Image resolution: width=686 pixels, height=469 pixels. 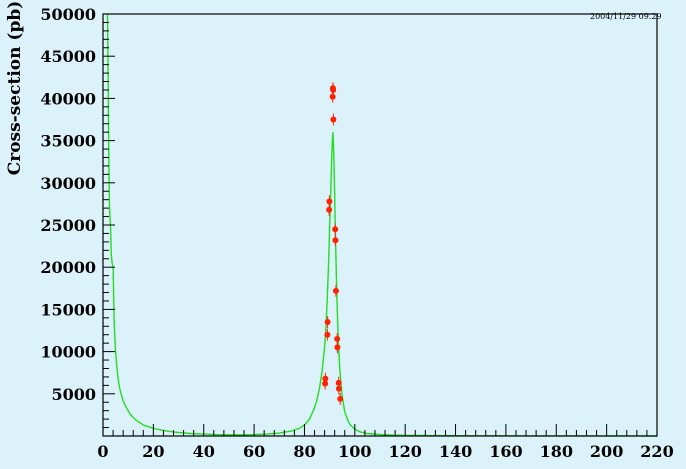 I want to click on x-tick-label: 0, so click(x=102, y=451).